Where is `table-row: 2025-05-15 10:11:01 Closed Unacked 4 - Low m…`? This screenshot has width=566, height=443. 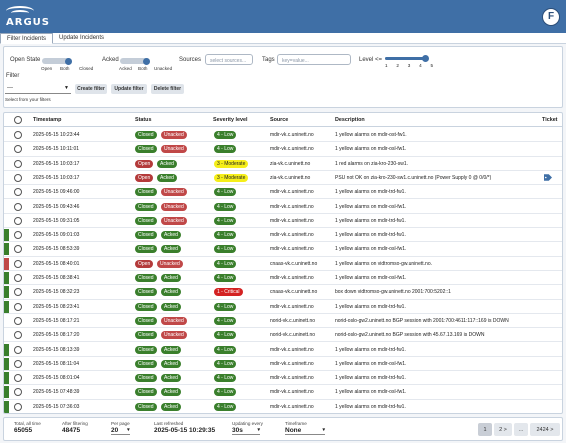
table-row: 2025-05-15 10:11:01 Closed Unacked 4 - Low m… is located at coordinates (283, 149).